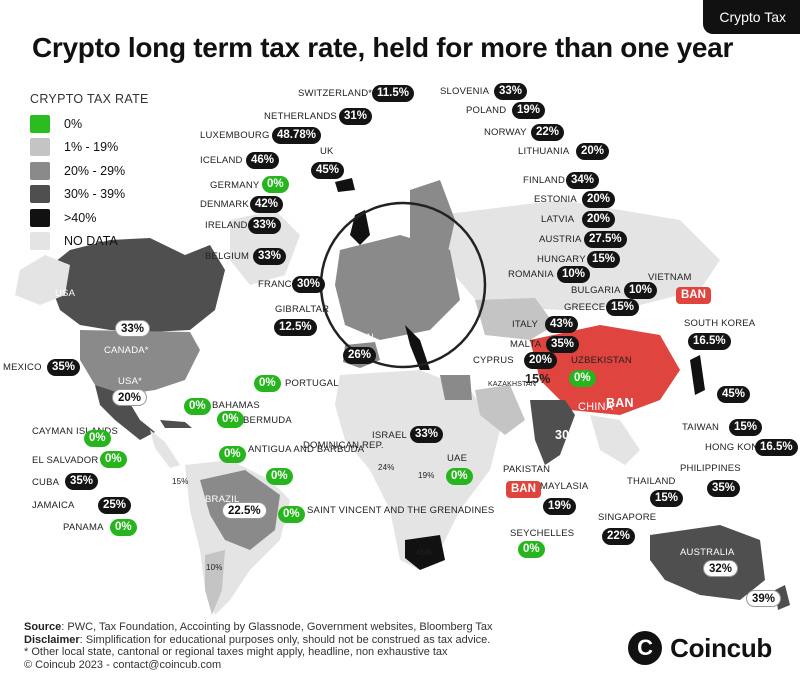 The image size is (800, 680). Describe the element at coordinates (593, 151) in the screenshot. I see `tax-value-lithuania: 20%` at that location.